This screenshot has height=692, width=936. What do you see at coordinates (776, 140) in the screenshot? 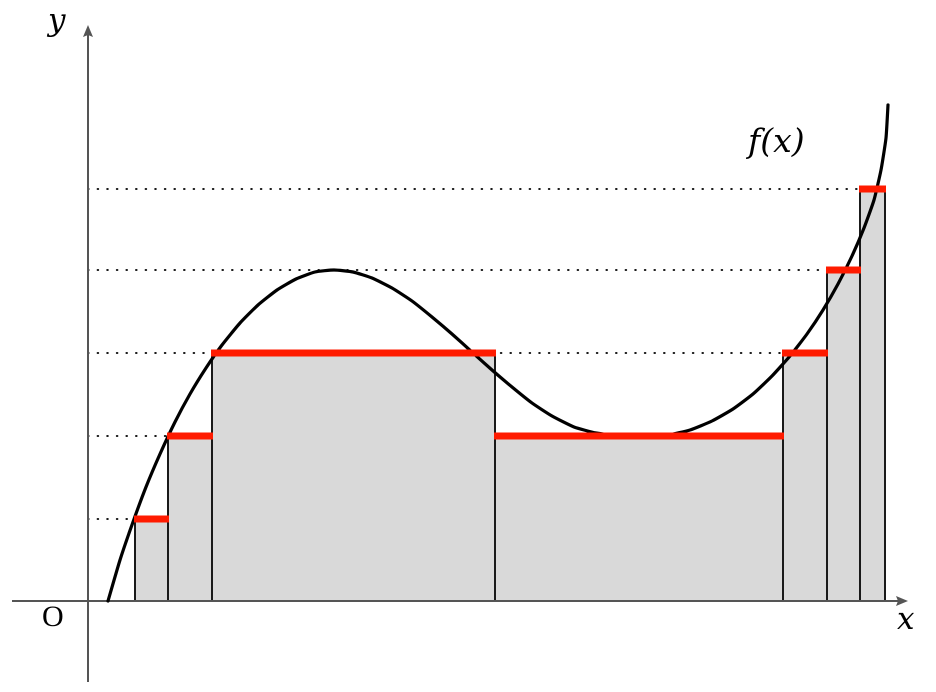
I see `function-label: f(x)` at bounding box center [776, 140].